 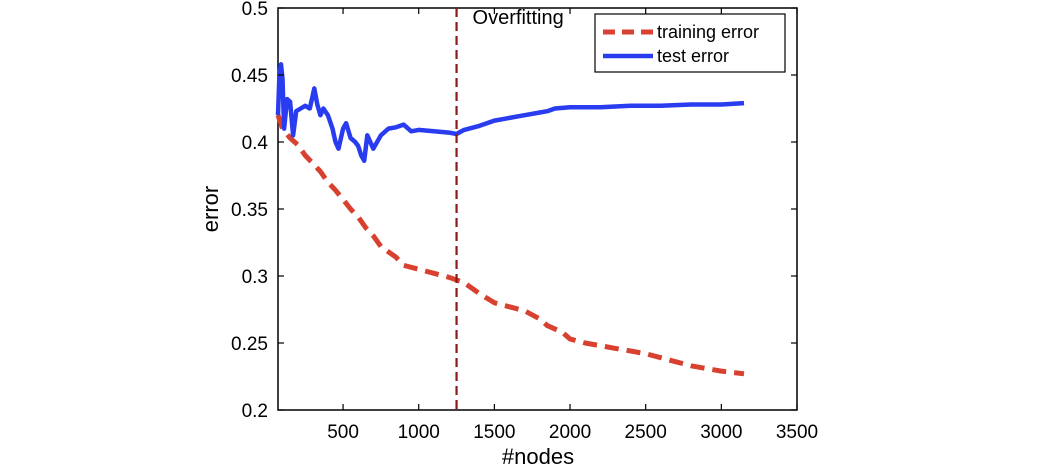 I want to click on x-tick-label: 500, so click(x=343, y=432).